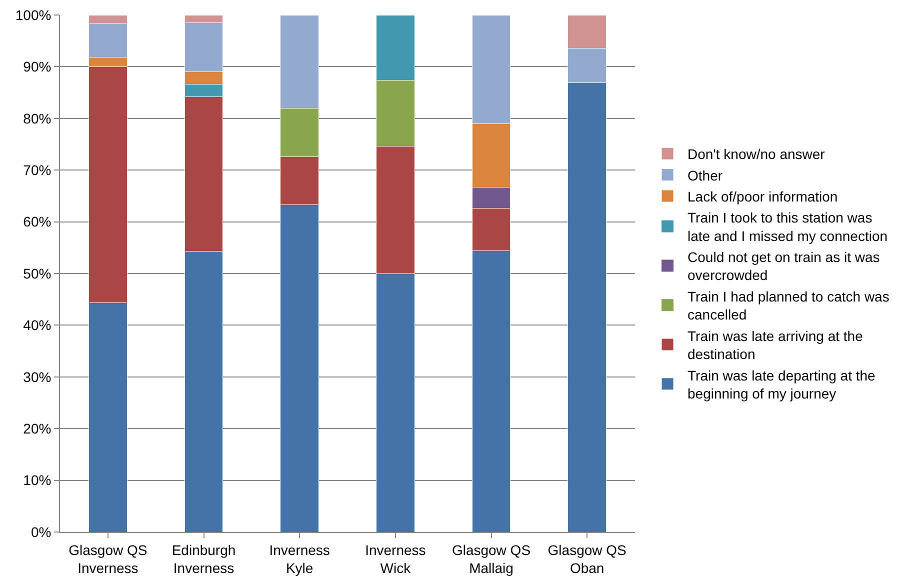  Describe the element at coordinates (108, 559) in the screenshot. I see `x-tick-label: Glasgow QS Inverness` at that location.